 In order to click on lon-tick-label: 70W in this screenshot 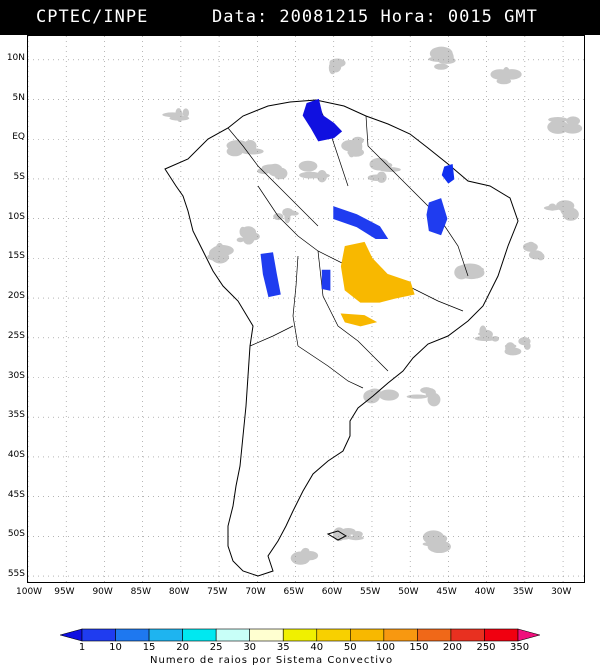, I will do `click(255, 592)`.